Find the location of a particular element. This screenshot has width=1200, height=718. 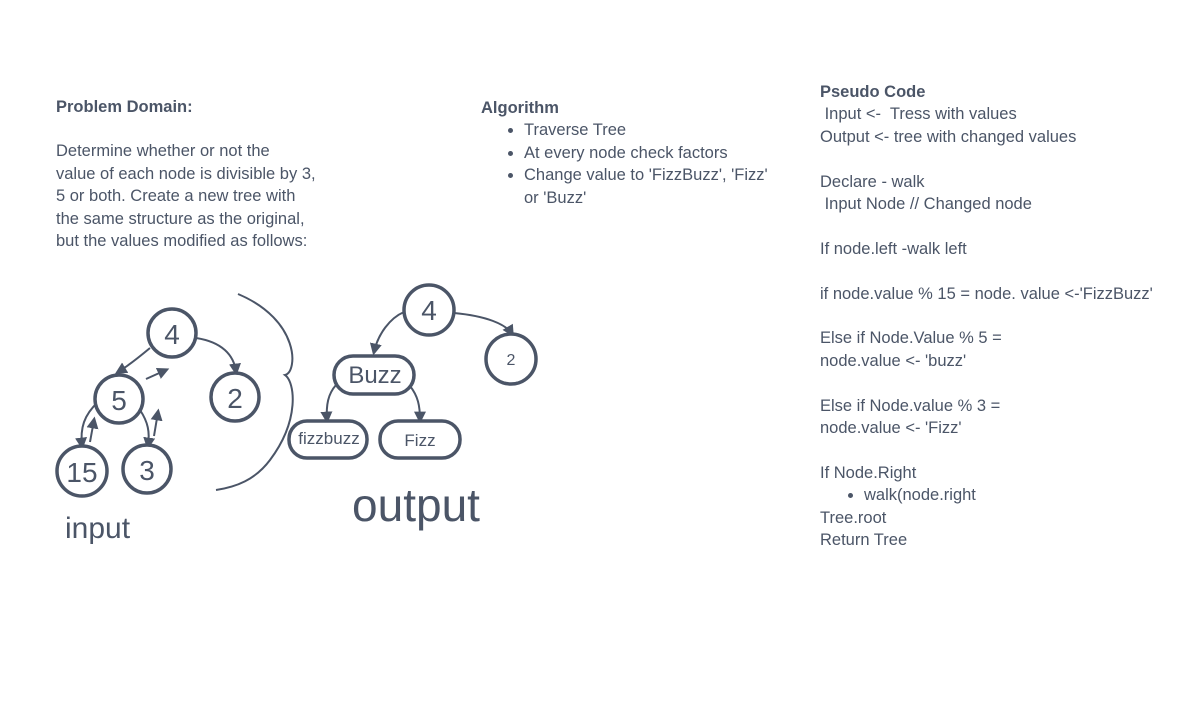

problem-line: the same structure as the original, is located at coordinates (180, 218).